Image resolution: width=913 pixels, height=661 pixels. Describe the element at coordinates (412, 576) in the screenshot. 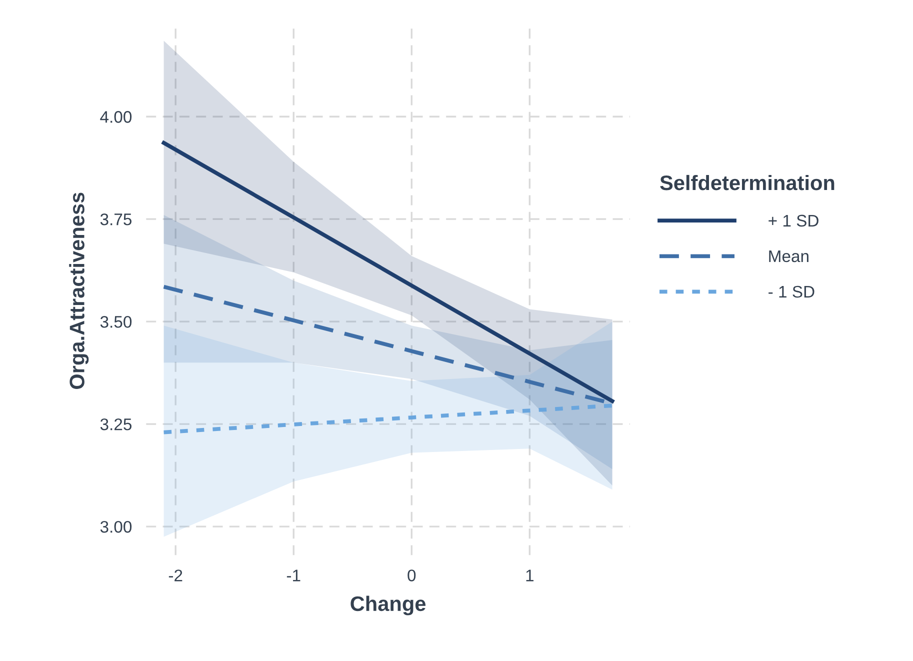

I see `x-tick-label: 0` at that location.